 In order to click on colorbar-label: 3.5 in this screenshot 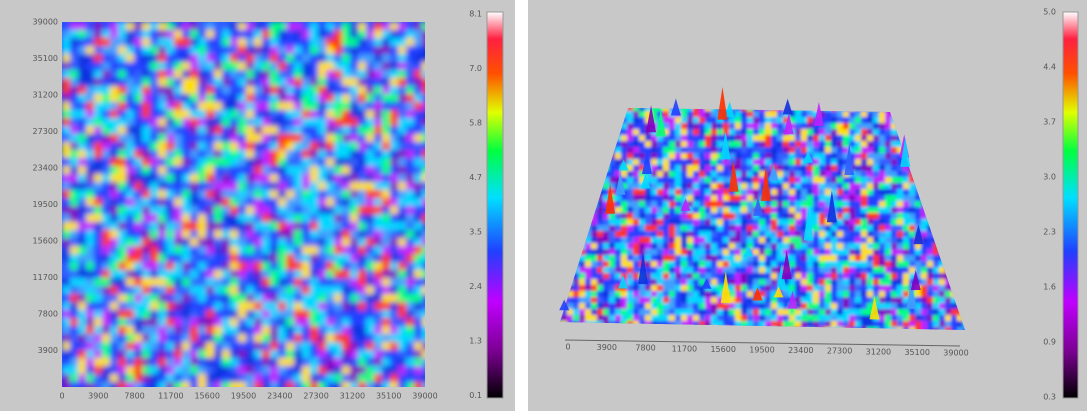, I will do `click(475, 232)`.